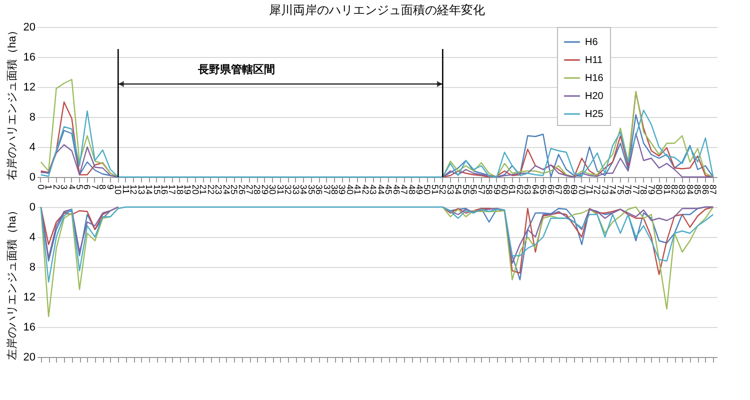 The height and width of the screenshot is (400, 750). What do you see at coordinates (443, 189) in the screenshot?
I see `x-tick-label: 52` at bounding box center [443, 189].